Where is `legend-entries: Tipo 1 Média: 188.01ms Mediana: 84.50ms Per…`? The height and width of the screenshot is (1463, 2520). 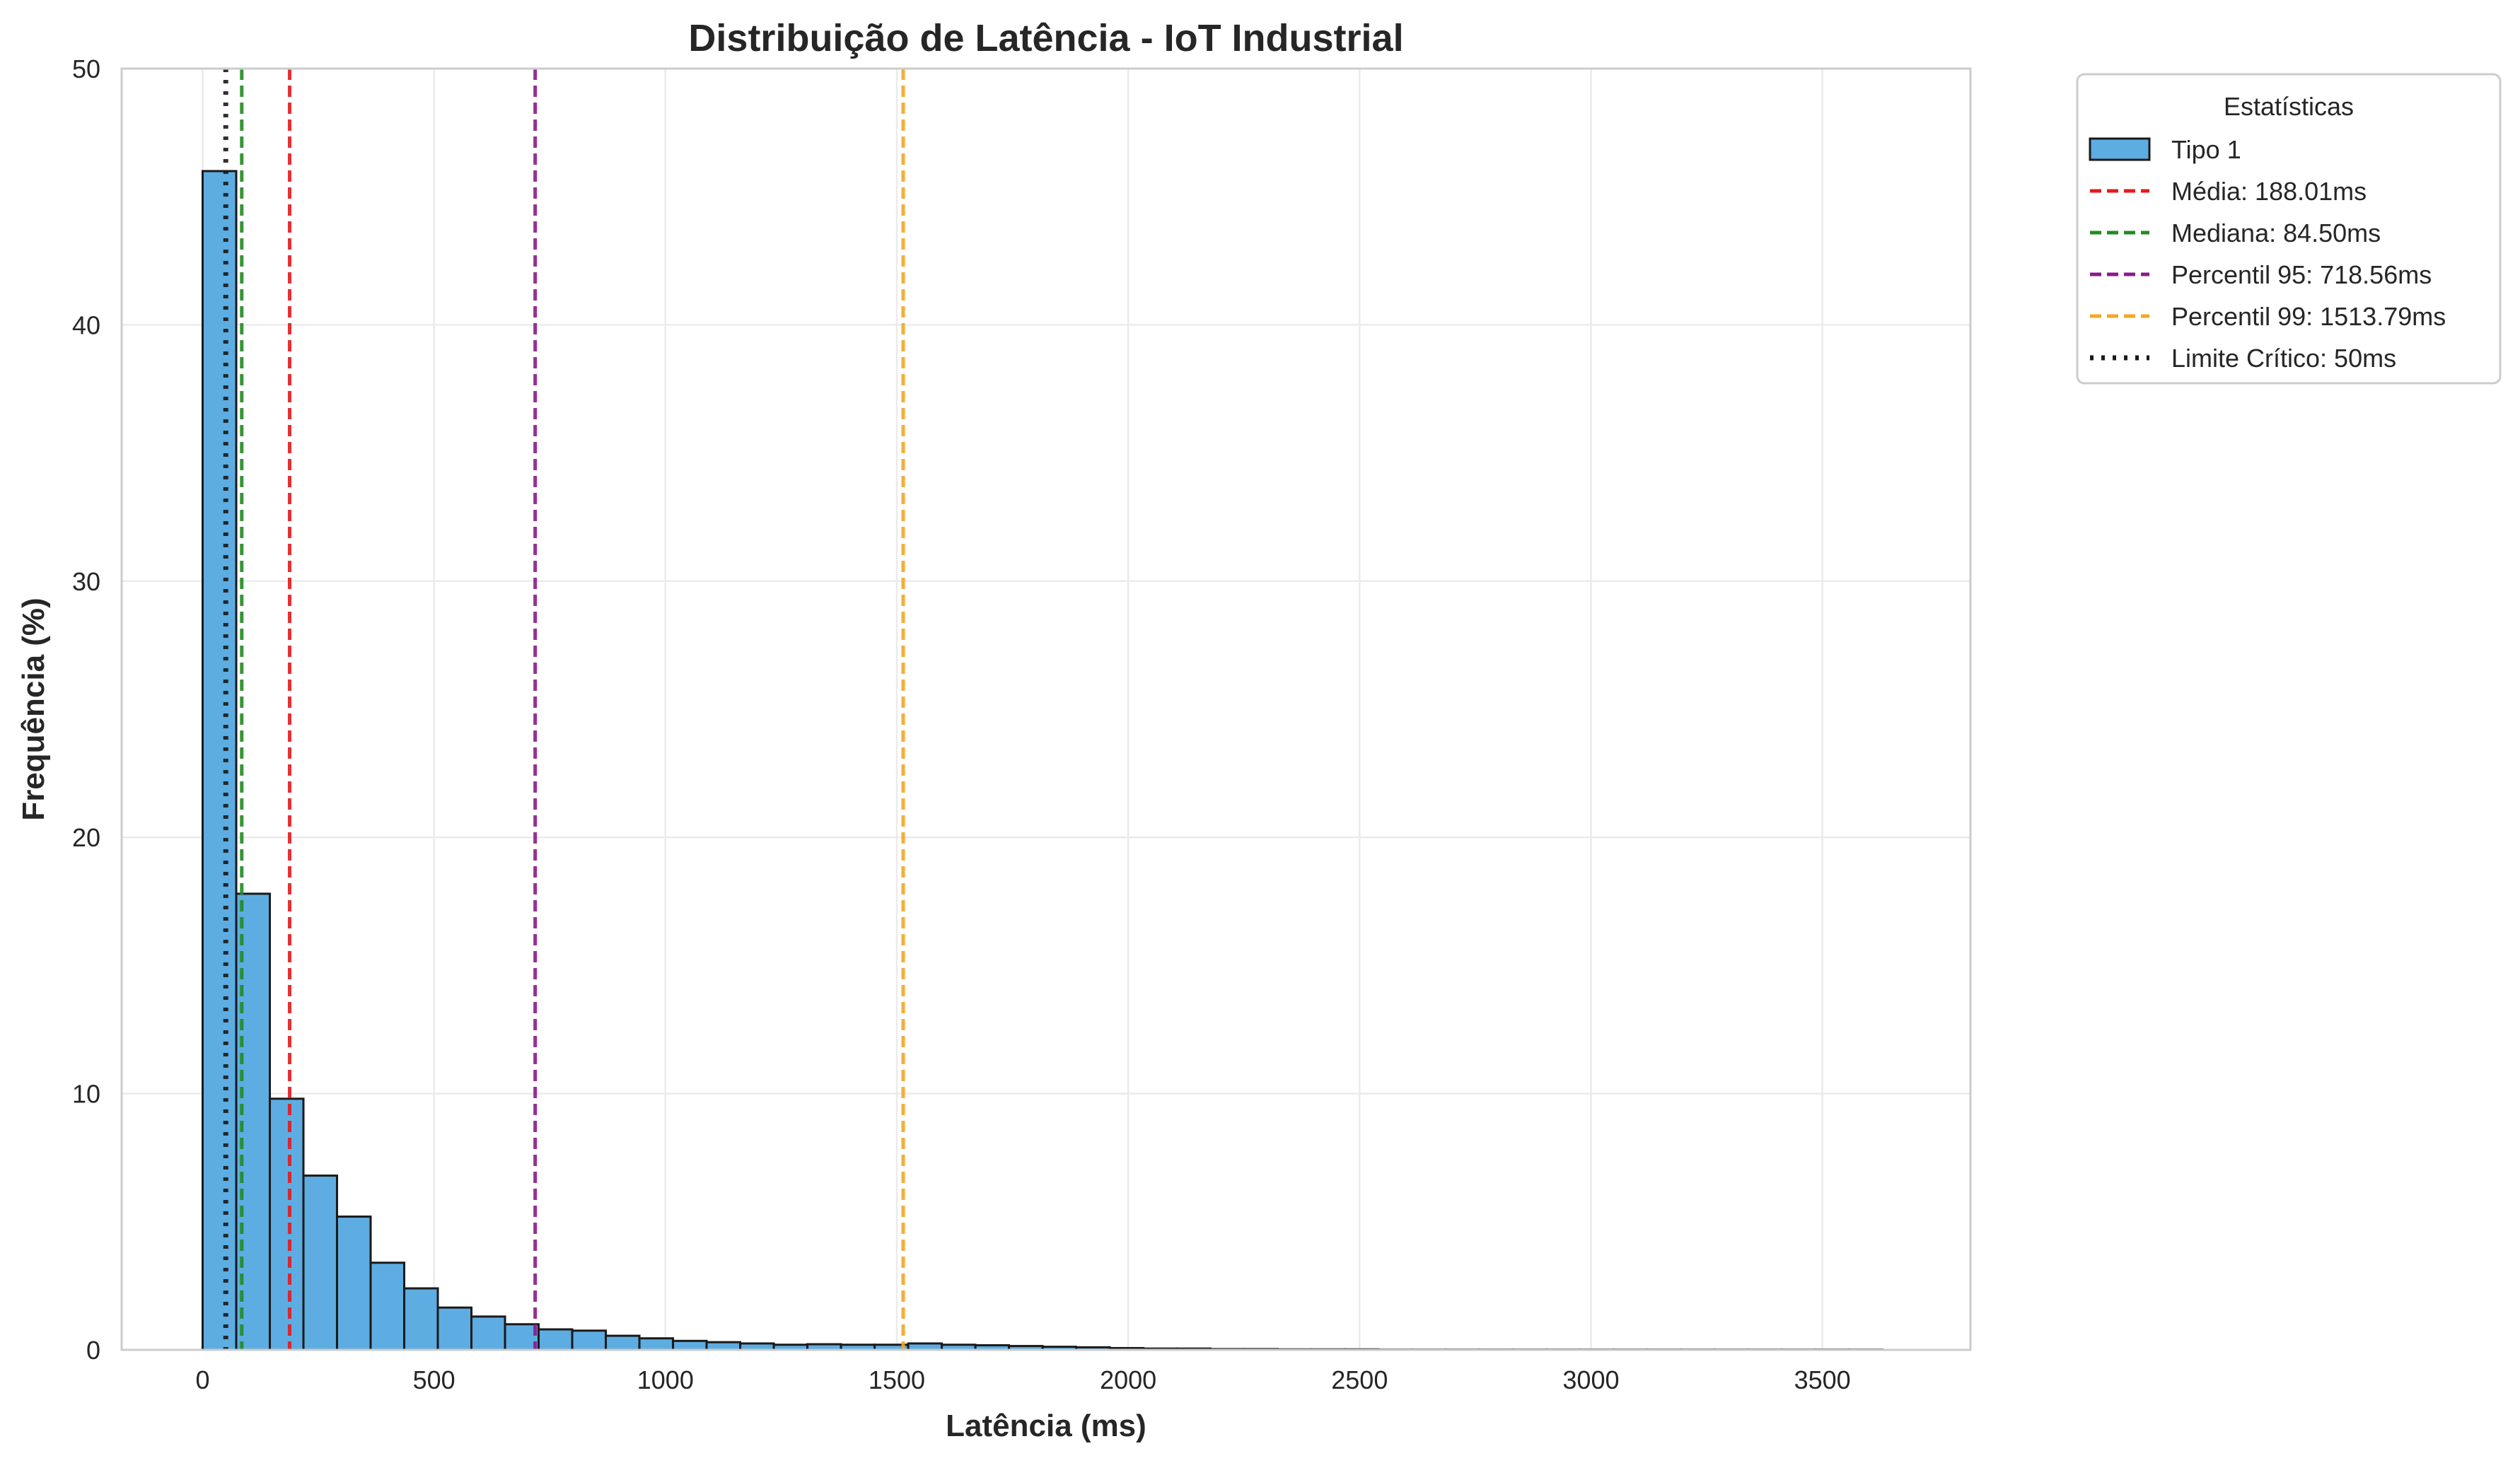
legend-entries: Tipo 1 Média: 188.01ms Mediana: 84.50ms Per… is located at coordinates (2267, 254).